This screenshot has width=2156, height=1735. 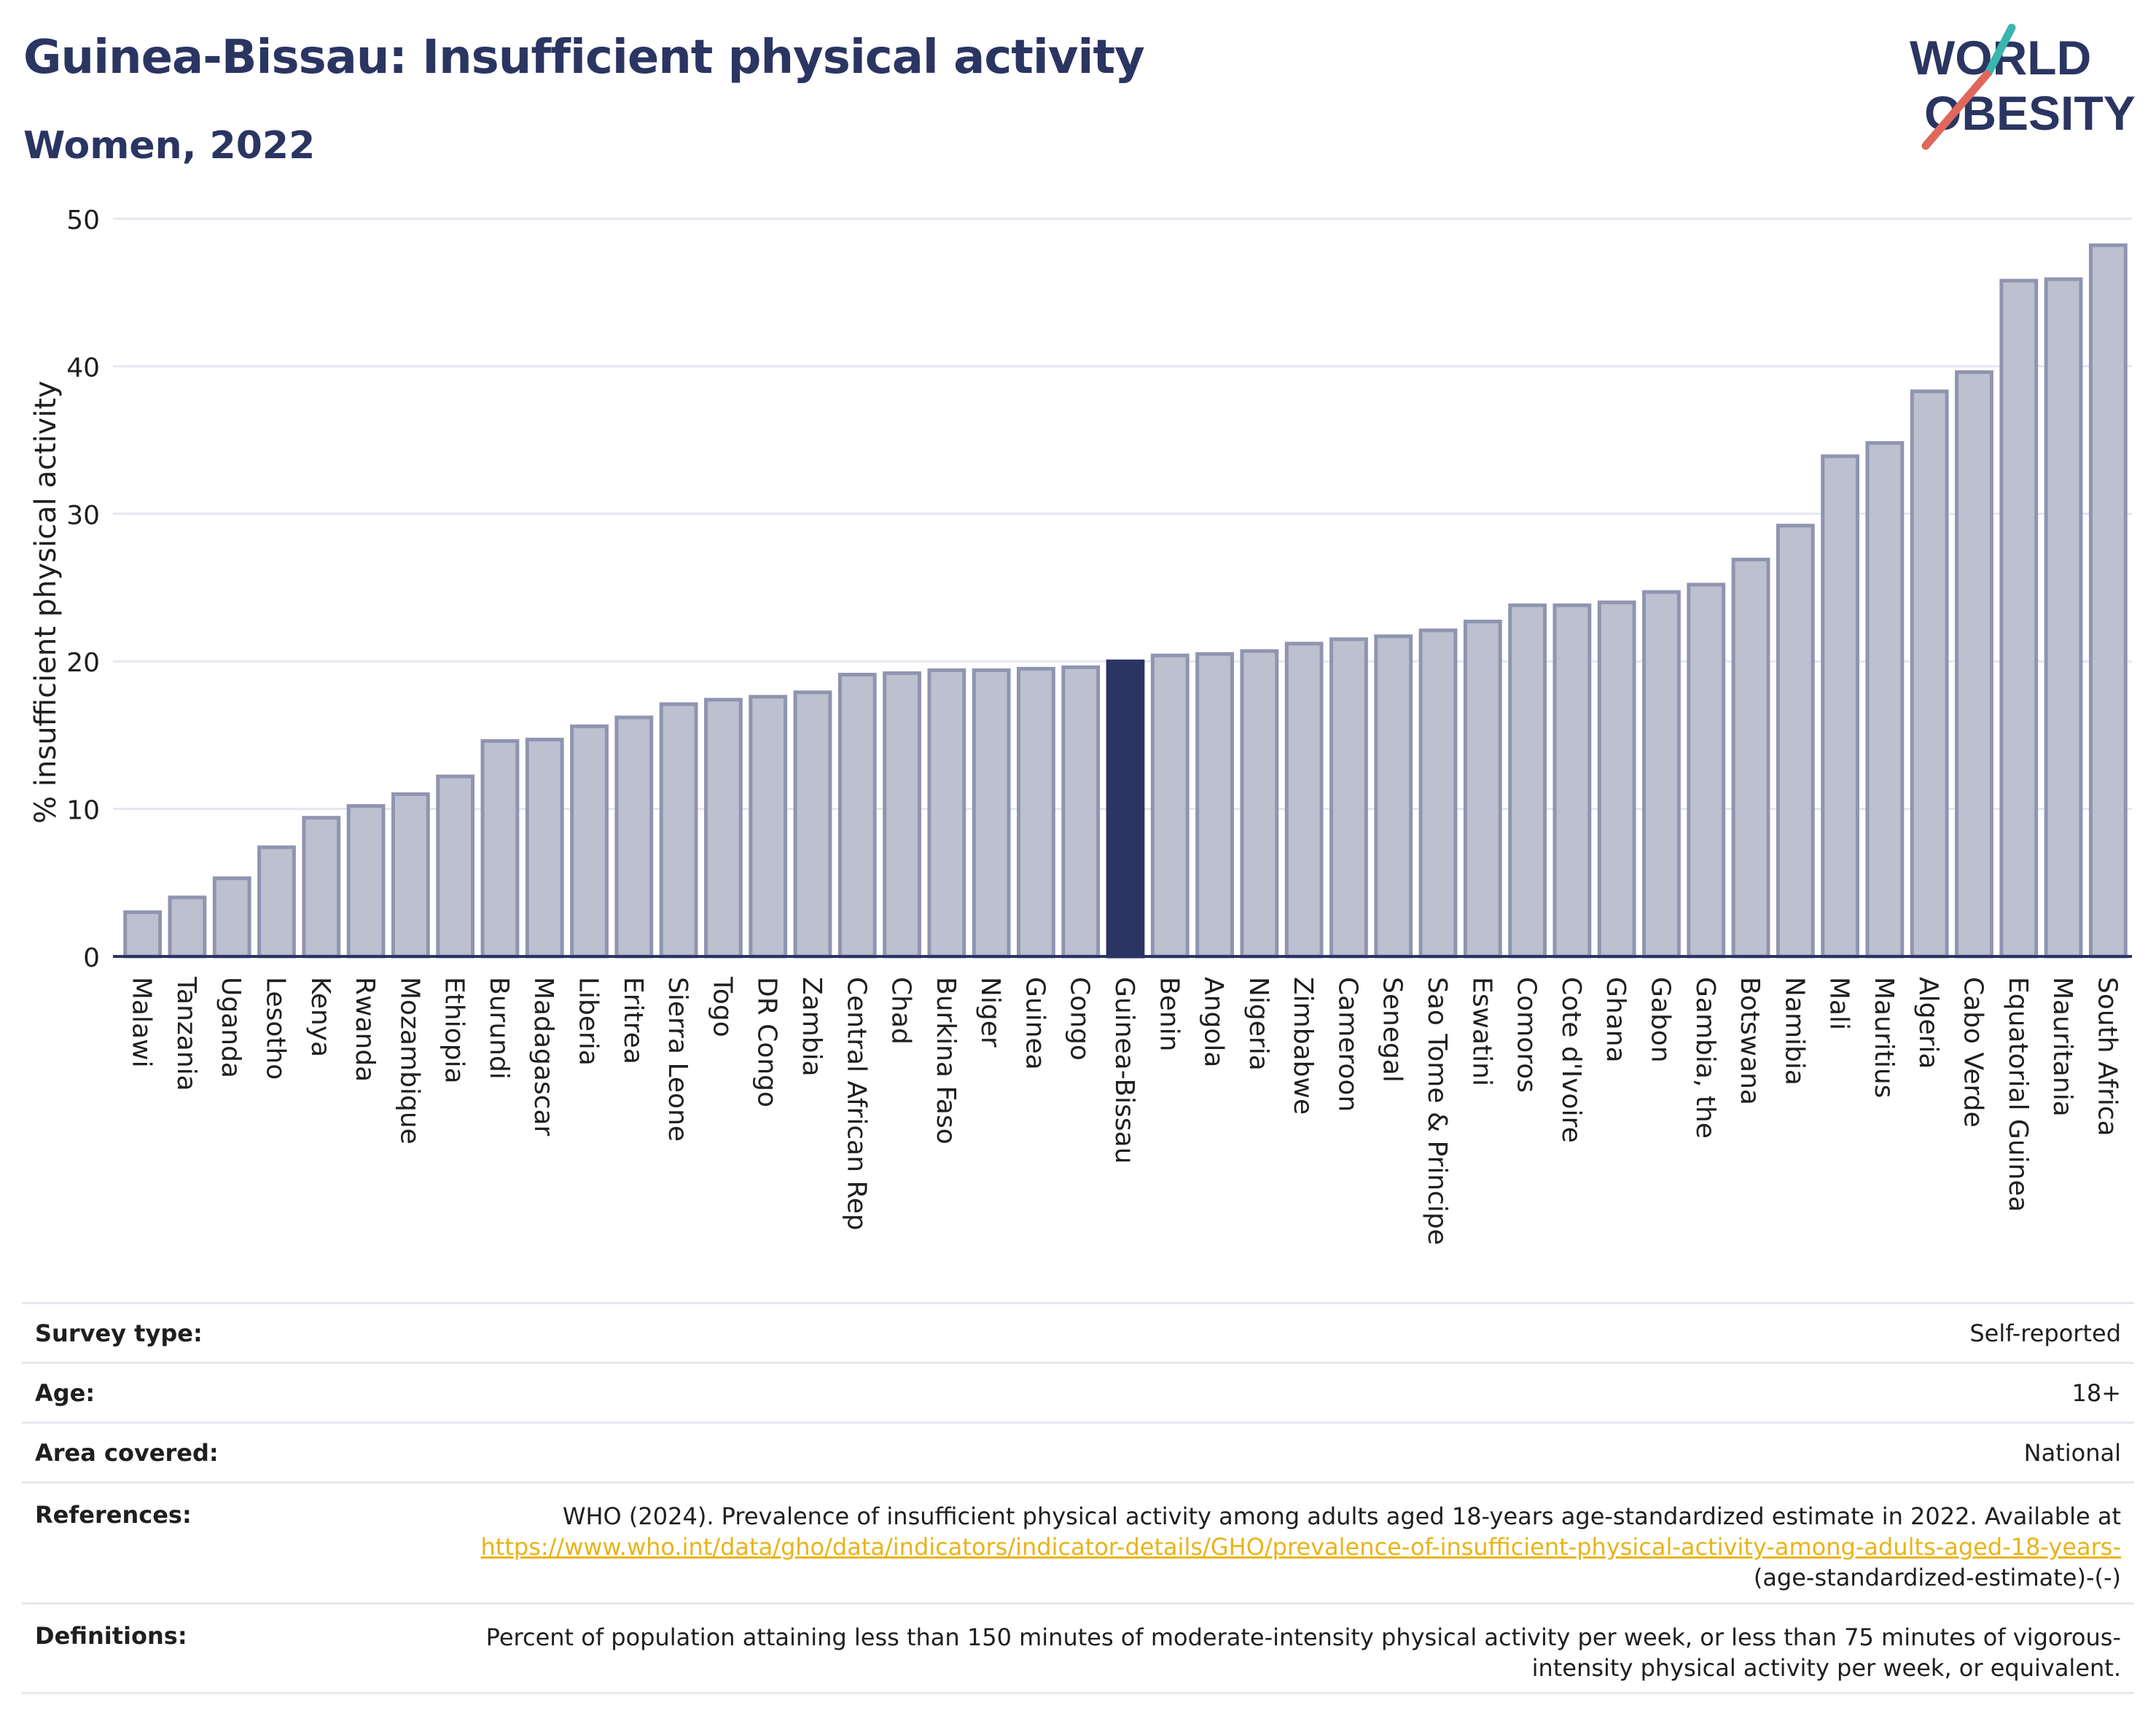 I want to click on x-tick-label: Mozambique, so click(x=409, y=1061).